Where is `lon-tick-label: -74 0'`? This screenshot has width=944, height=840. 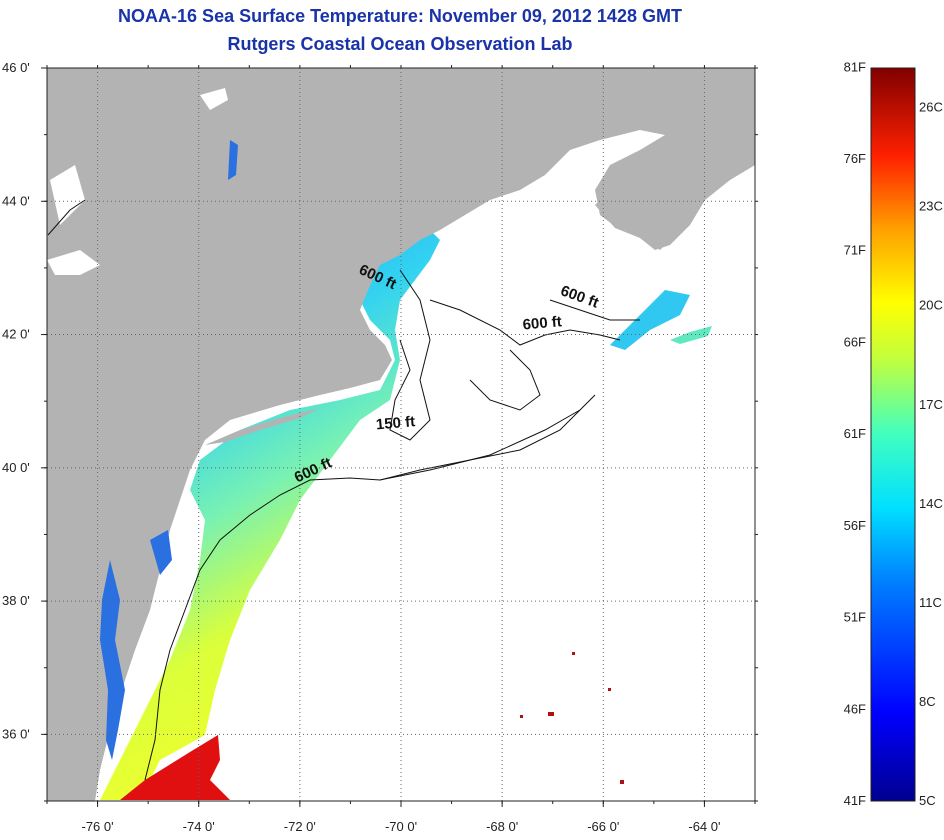 lon-tick-label: -74 0' is located at coordinates (199, 826).